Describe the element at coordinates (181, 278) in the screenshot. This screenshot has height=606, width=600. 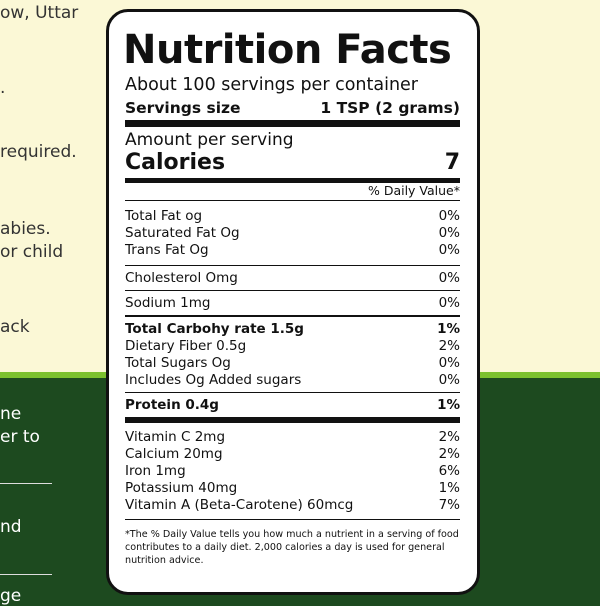
I see `nutrient-name: Cholesterol Omg` at that location.